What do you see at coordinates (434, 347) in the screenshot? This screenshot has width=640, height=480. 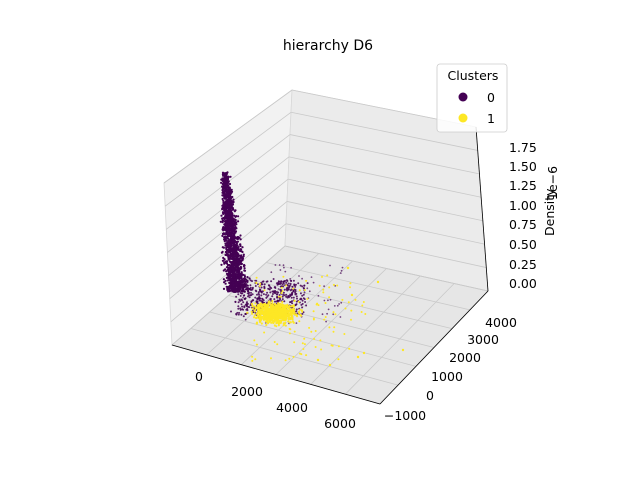 I see `y-axis-line` at bounding box center [434, 347].